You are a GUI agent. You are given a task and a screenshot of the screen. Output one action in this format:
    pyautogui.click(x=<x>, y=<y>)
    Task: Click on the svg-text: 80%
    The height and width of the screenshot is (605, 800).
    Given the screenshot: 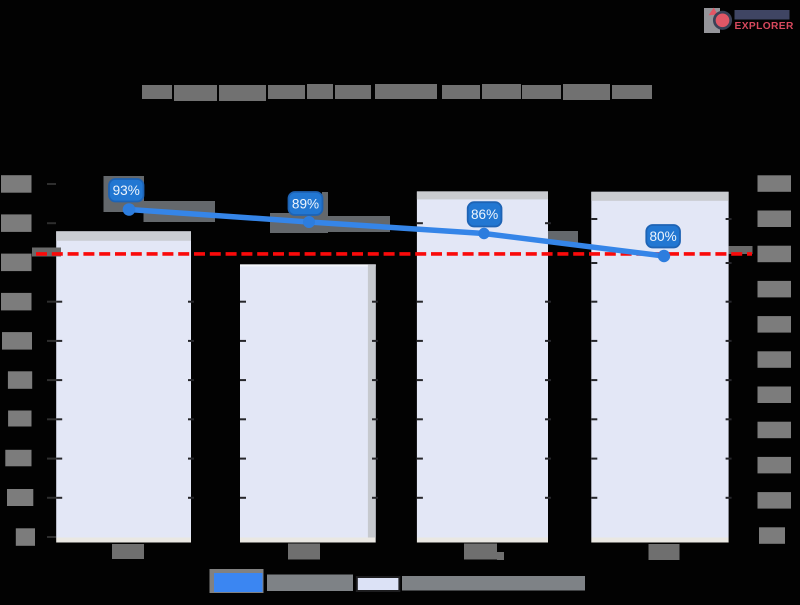 What is the action you would take?
    pyautogui.click(x=662, y=236)
    